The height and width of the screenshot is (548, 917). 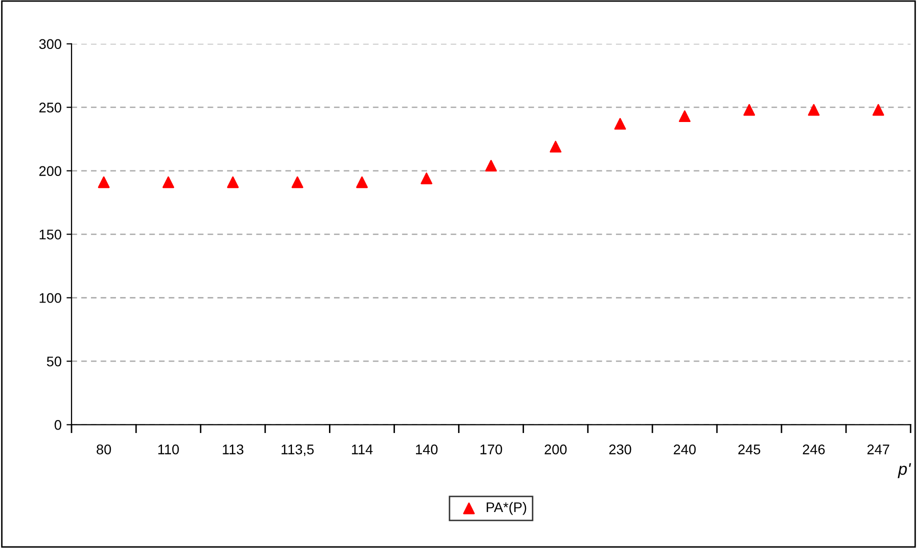 I want to click on y-tick-label: 200, so click(x=50, y=171).